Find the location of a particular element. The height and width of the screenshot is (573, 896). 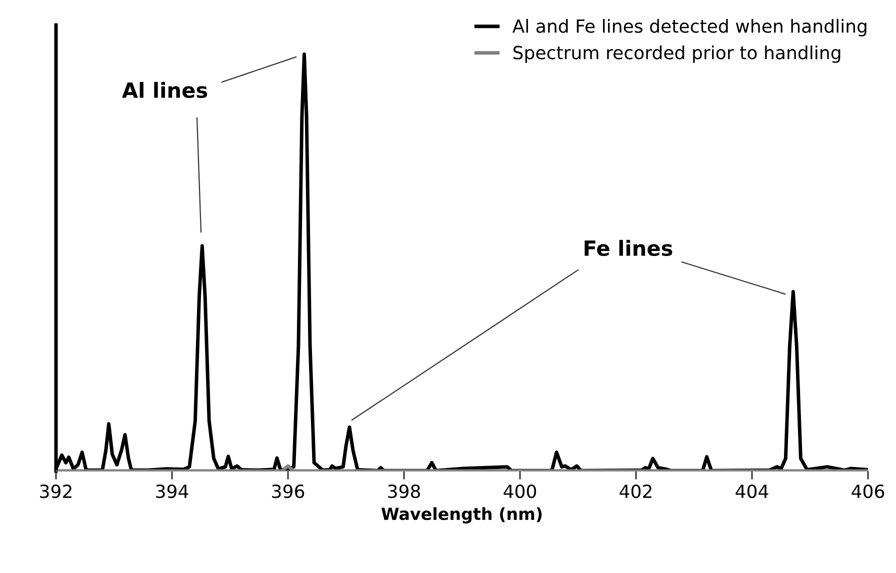

x-tick-label: 406 is located at coordinates (868, 491).